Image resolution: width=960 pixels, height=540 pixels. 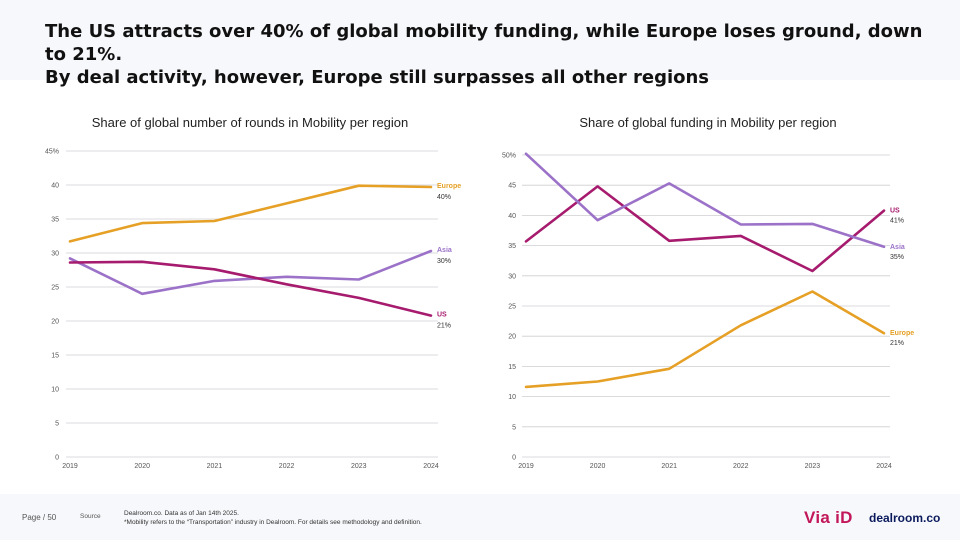 What do you see at coordinates (828, 517) in the screenshot?
I see `via-id-logo: Via iD` at bounding box center [828, 517].